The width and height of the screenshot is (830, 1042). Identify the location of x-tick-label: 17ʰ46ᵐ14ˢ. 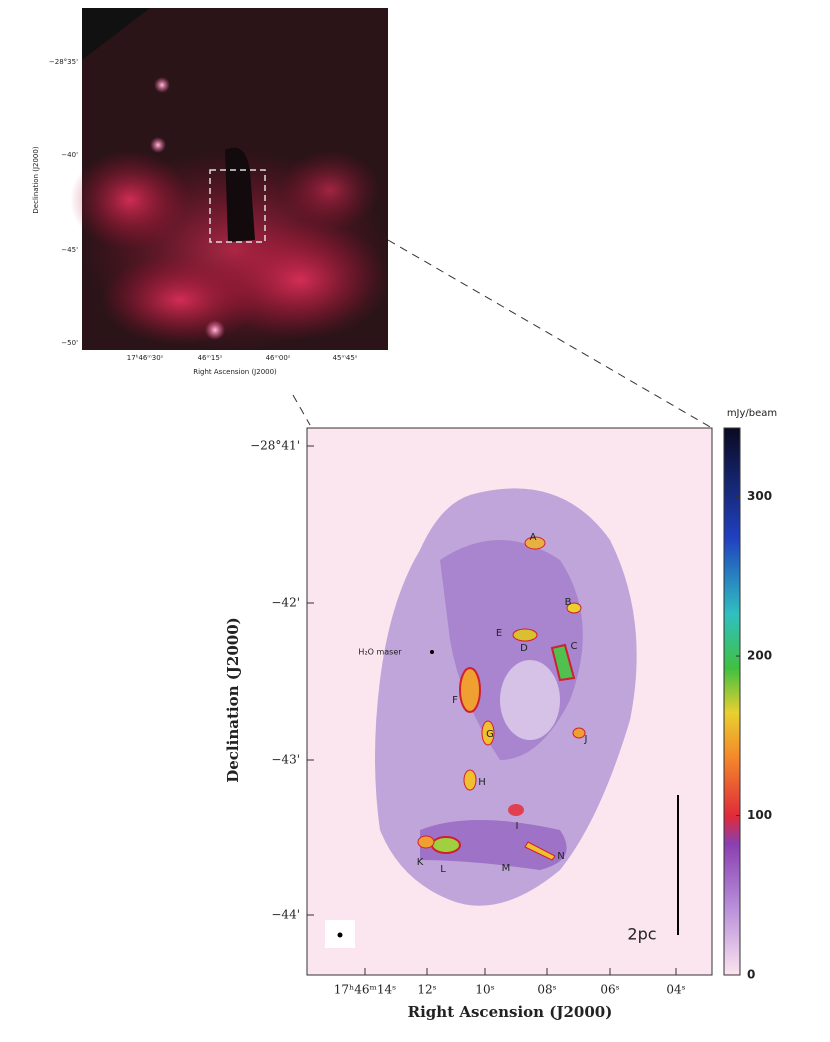
(365, 990).